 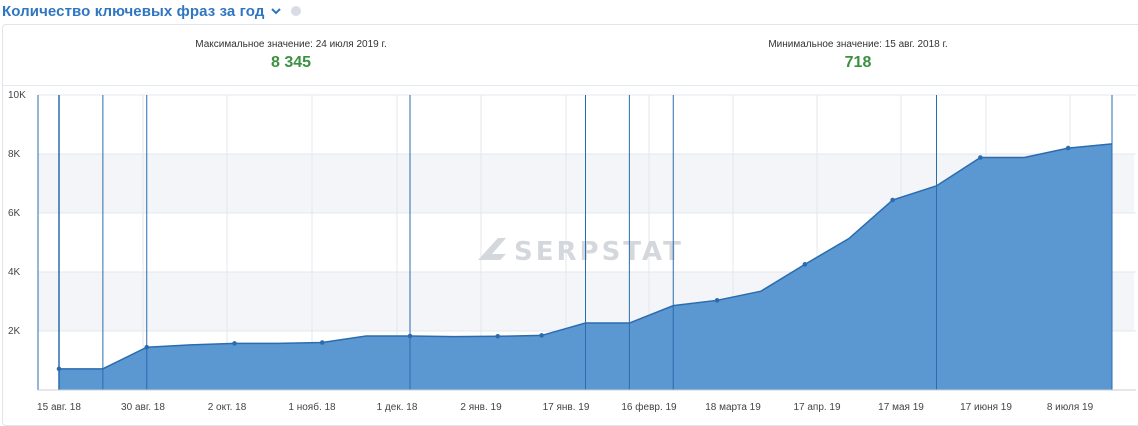 What do you see at coordinates (312, 407) in the screenshot?
I see `x-tick-label: 1 нояб. 18` at bounding box center [312, 407].